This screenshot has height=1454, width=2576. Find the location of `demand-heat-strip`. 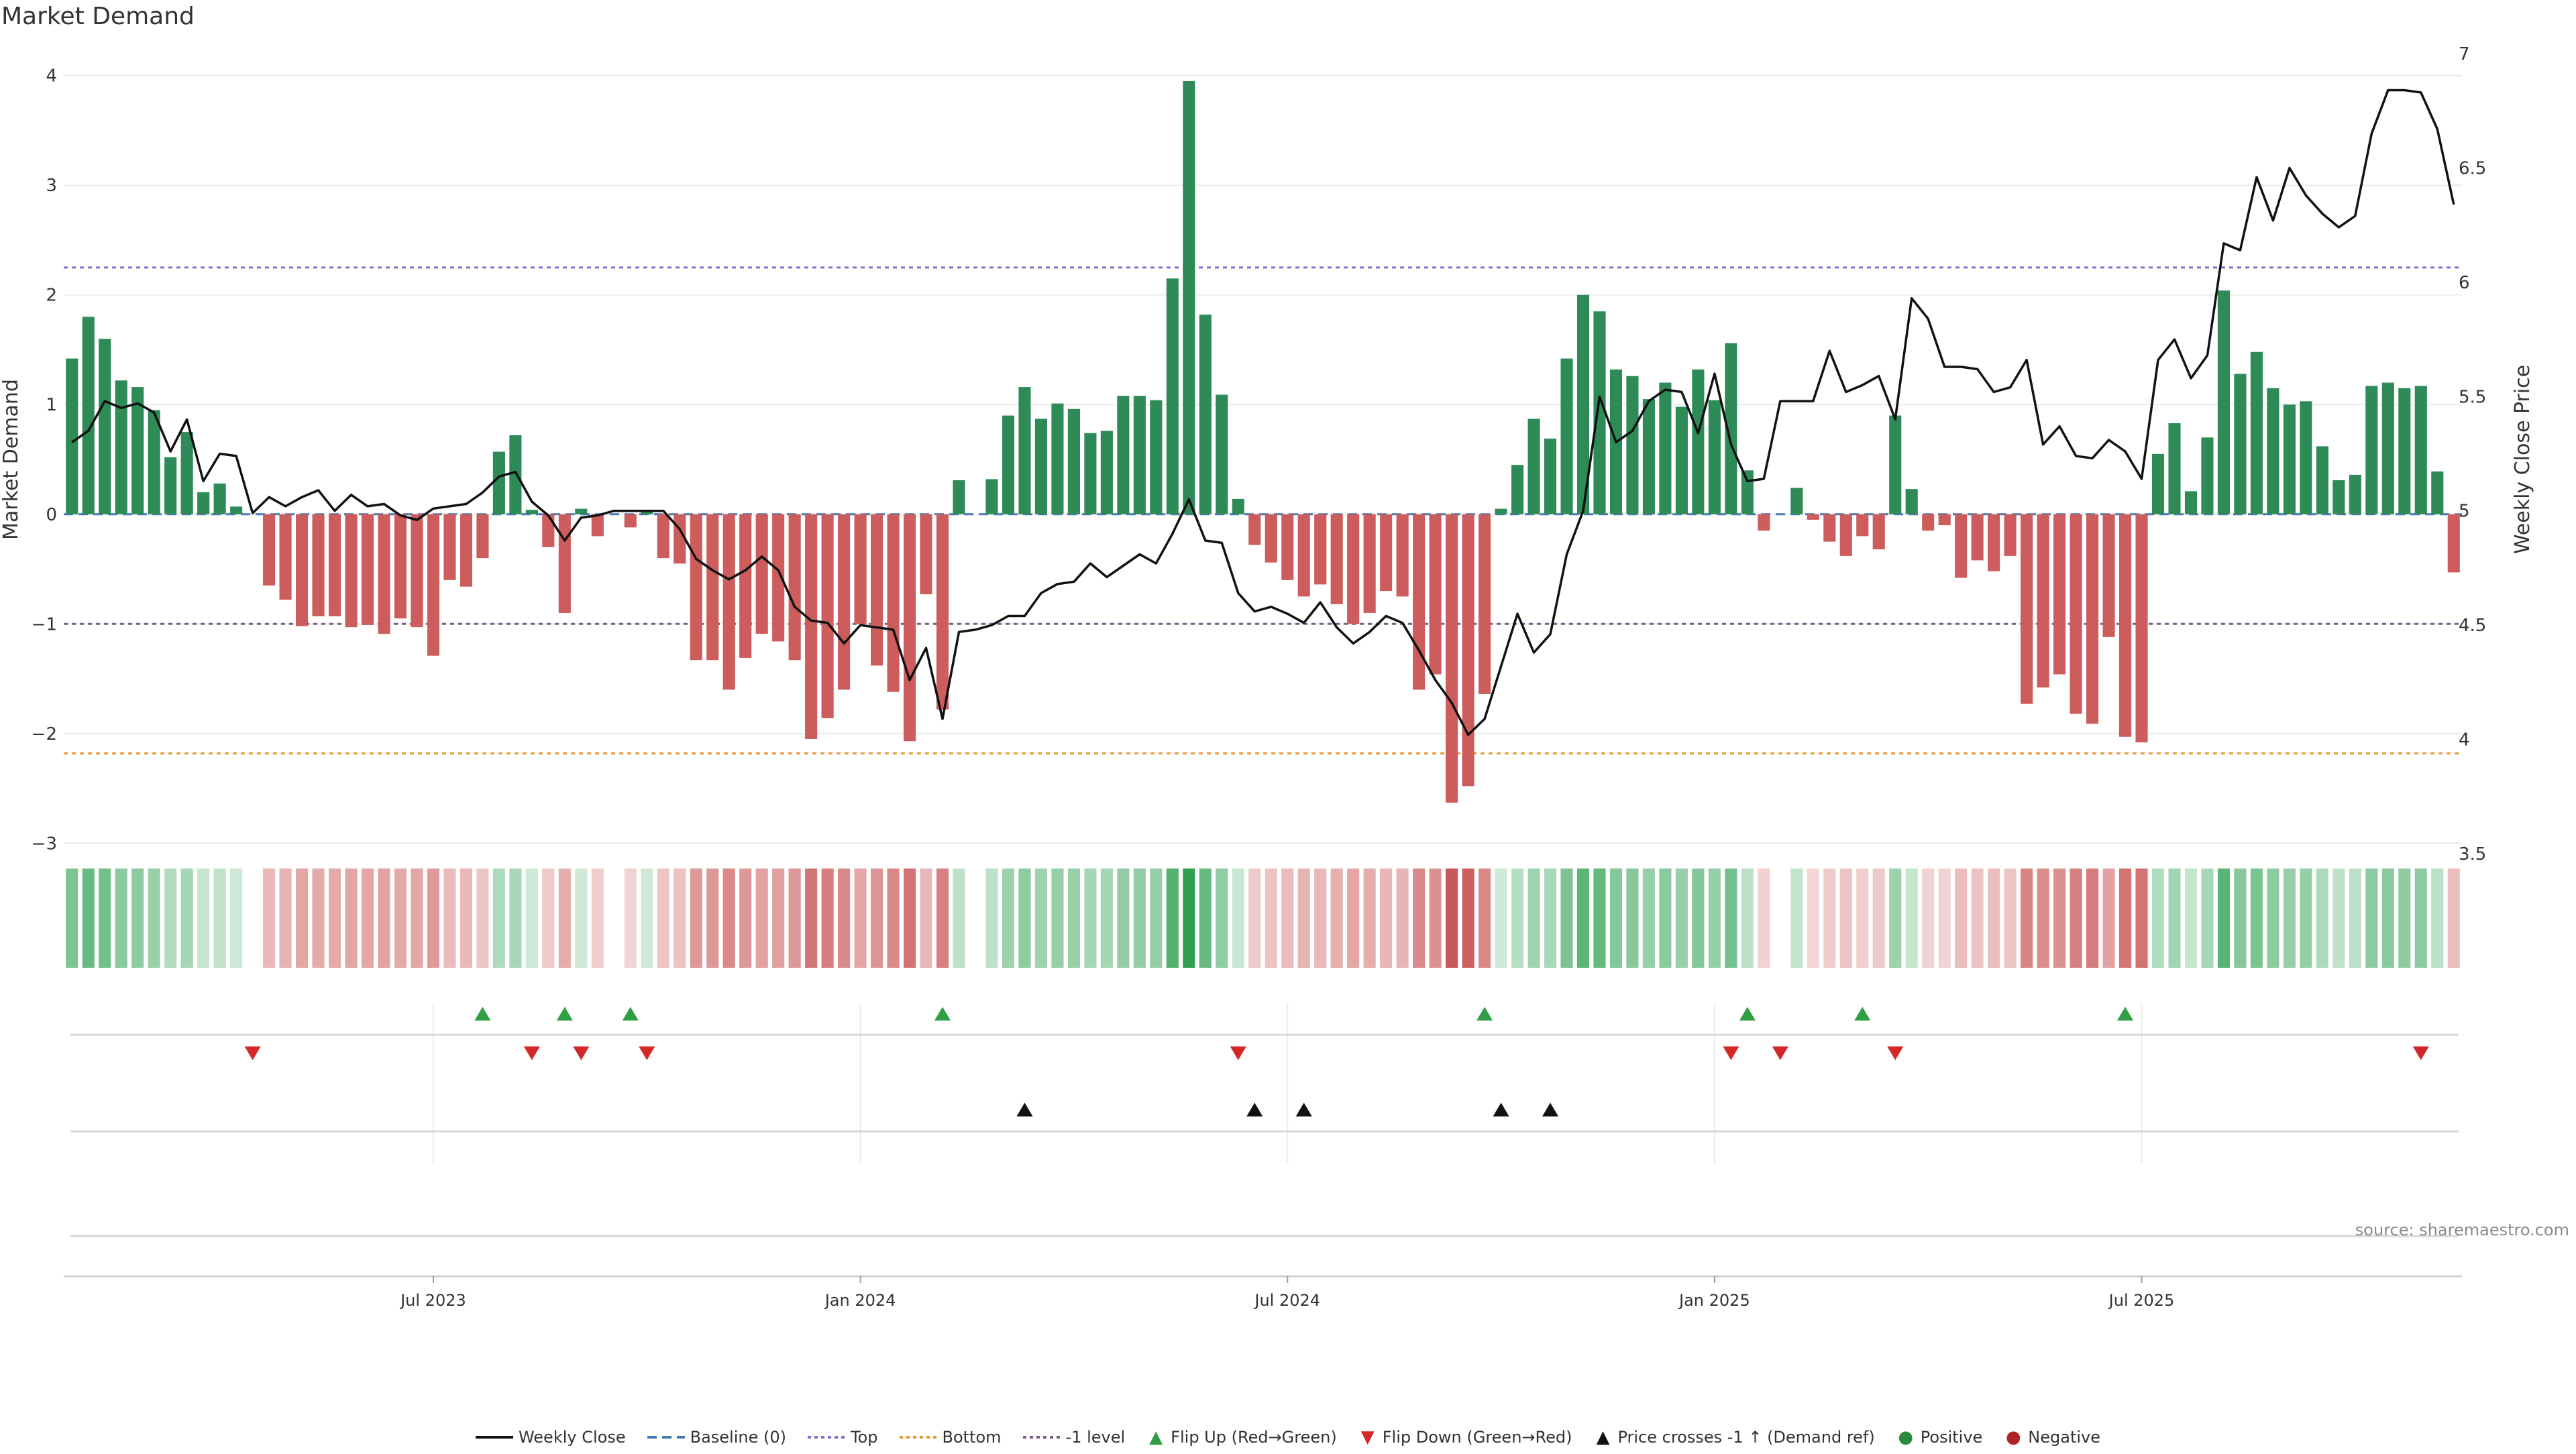

demand-heat-strip is located at coordinates (1263, 918).